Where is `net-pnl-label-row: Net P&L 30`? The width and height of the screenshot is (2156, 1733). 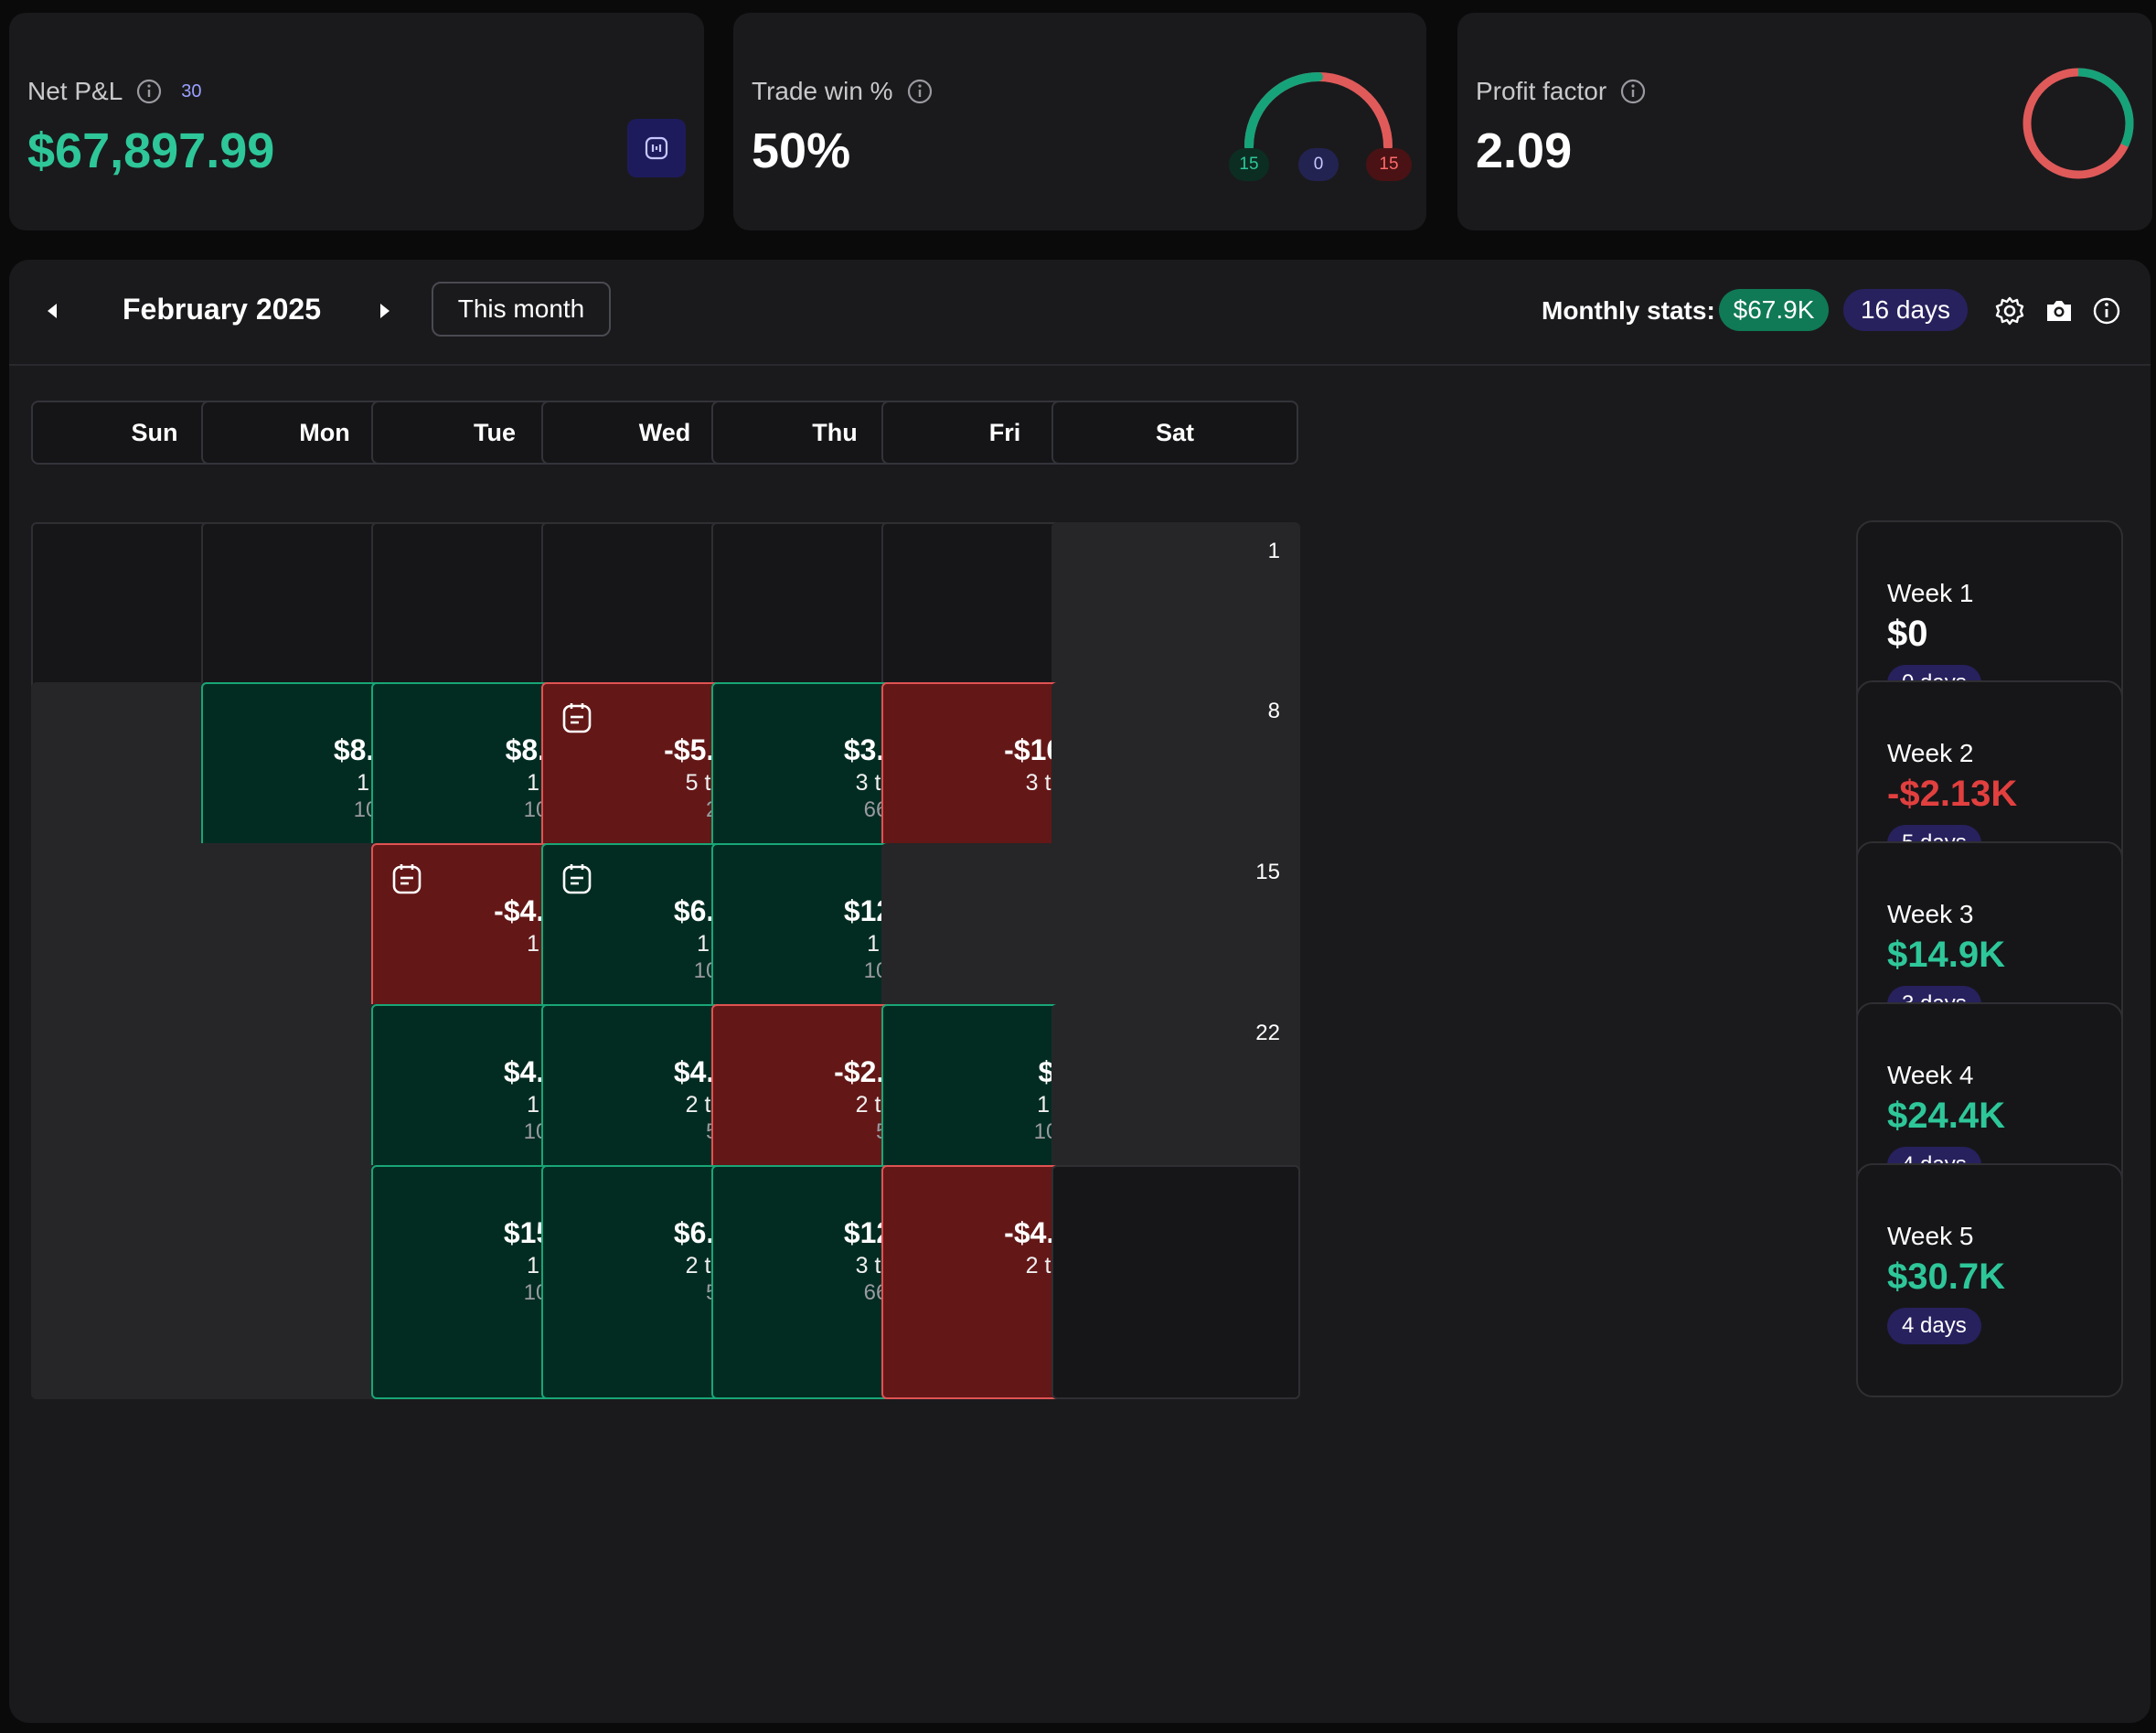 net-pnl-label-row: Net P&L 30 is located at coordinates (114, 91).